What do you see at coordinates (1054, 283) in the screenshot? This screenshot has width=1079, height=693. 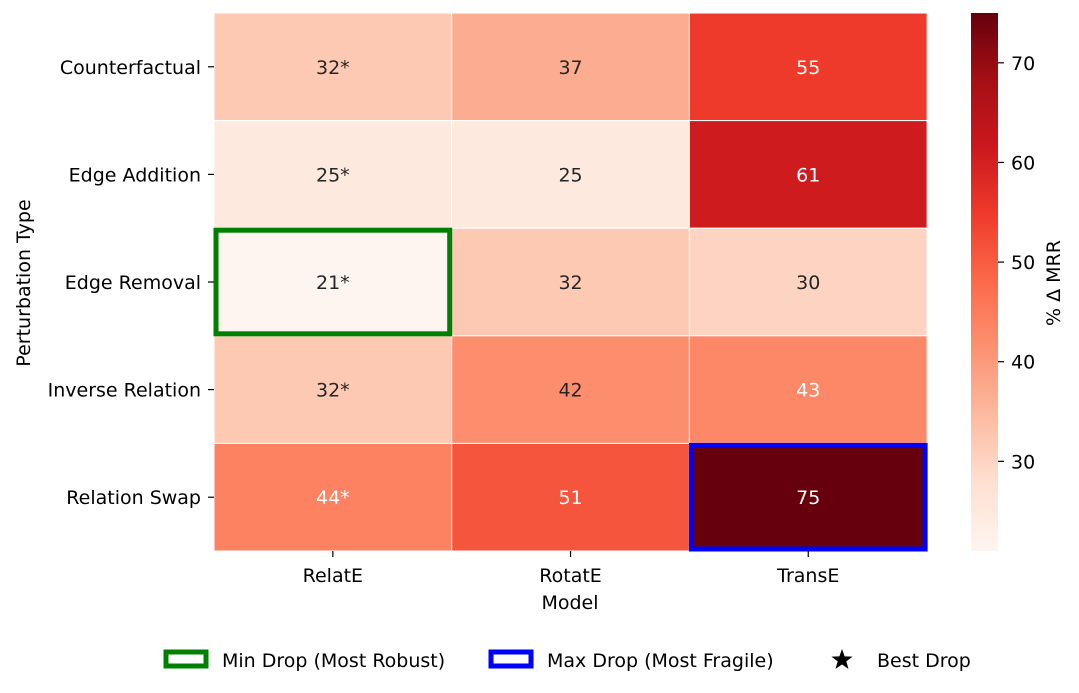 I see `colorbar-label: % Δ MRR` at bounding box center [1054, 283].